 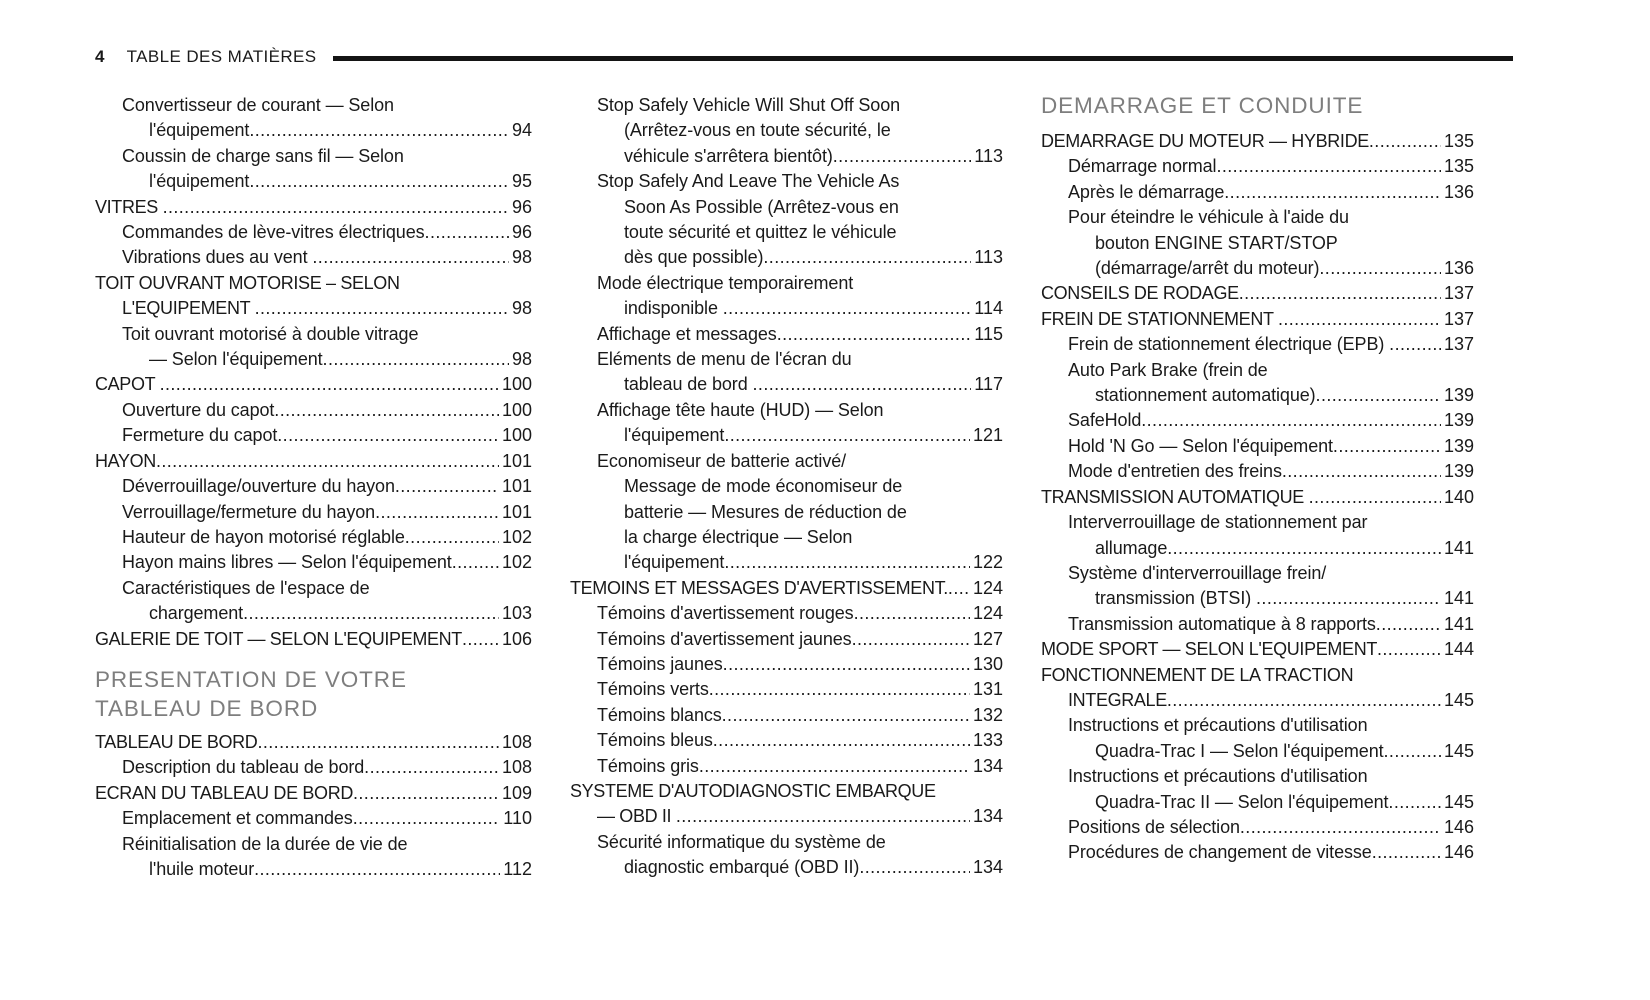 What do you see at coordinates (804, 57) in the screenshot?
I see `page-header: 4 TABLE DES MATIÈRES` at bounding box center [804, 57].